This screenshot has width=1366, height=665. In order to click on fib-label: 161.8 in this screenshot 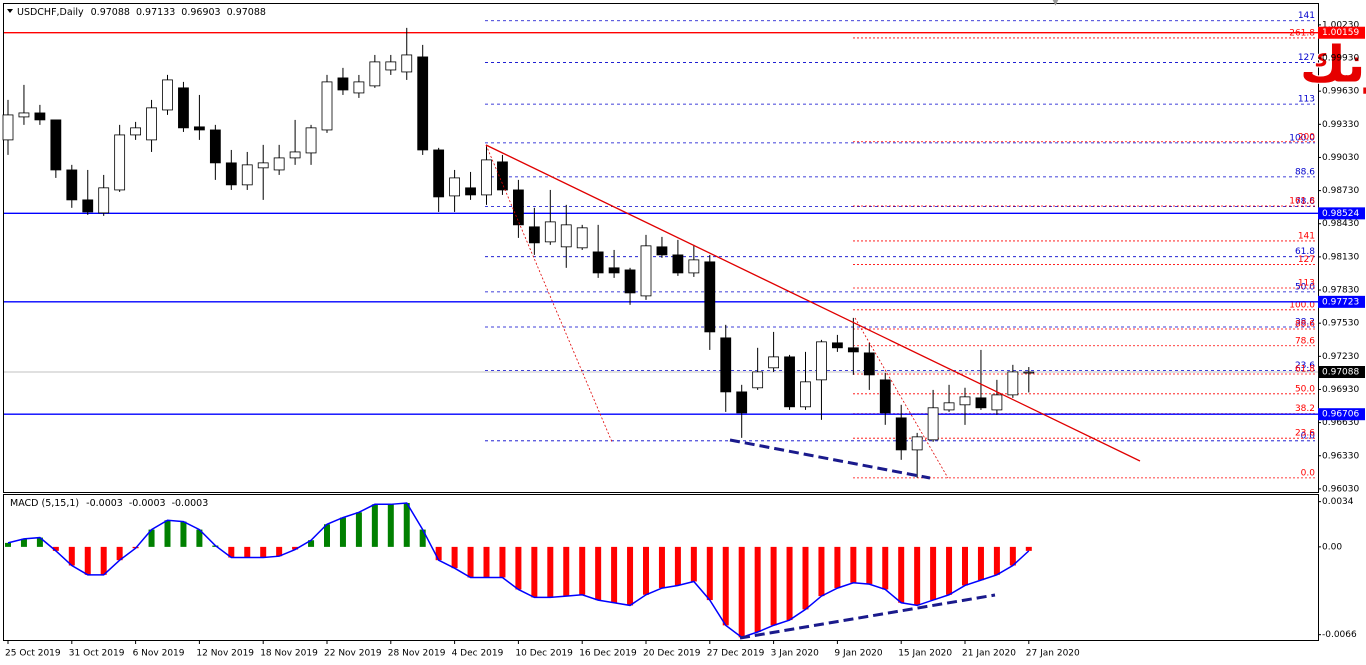, I will do `click(1302, 201)`.